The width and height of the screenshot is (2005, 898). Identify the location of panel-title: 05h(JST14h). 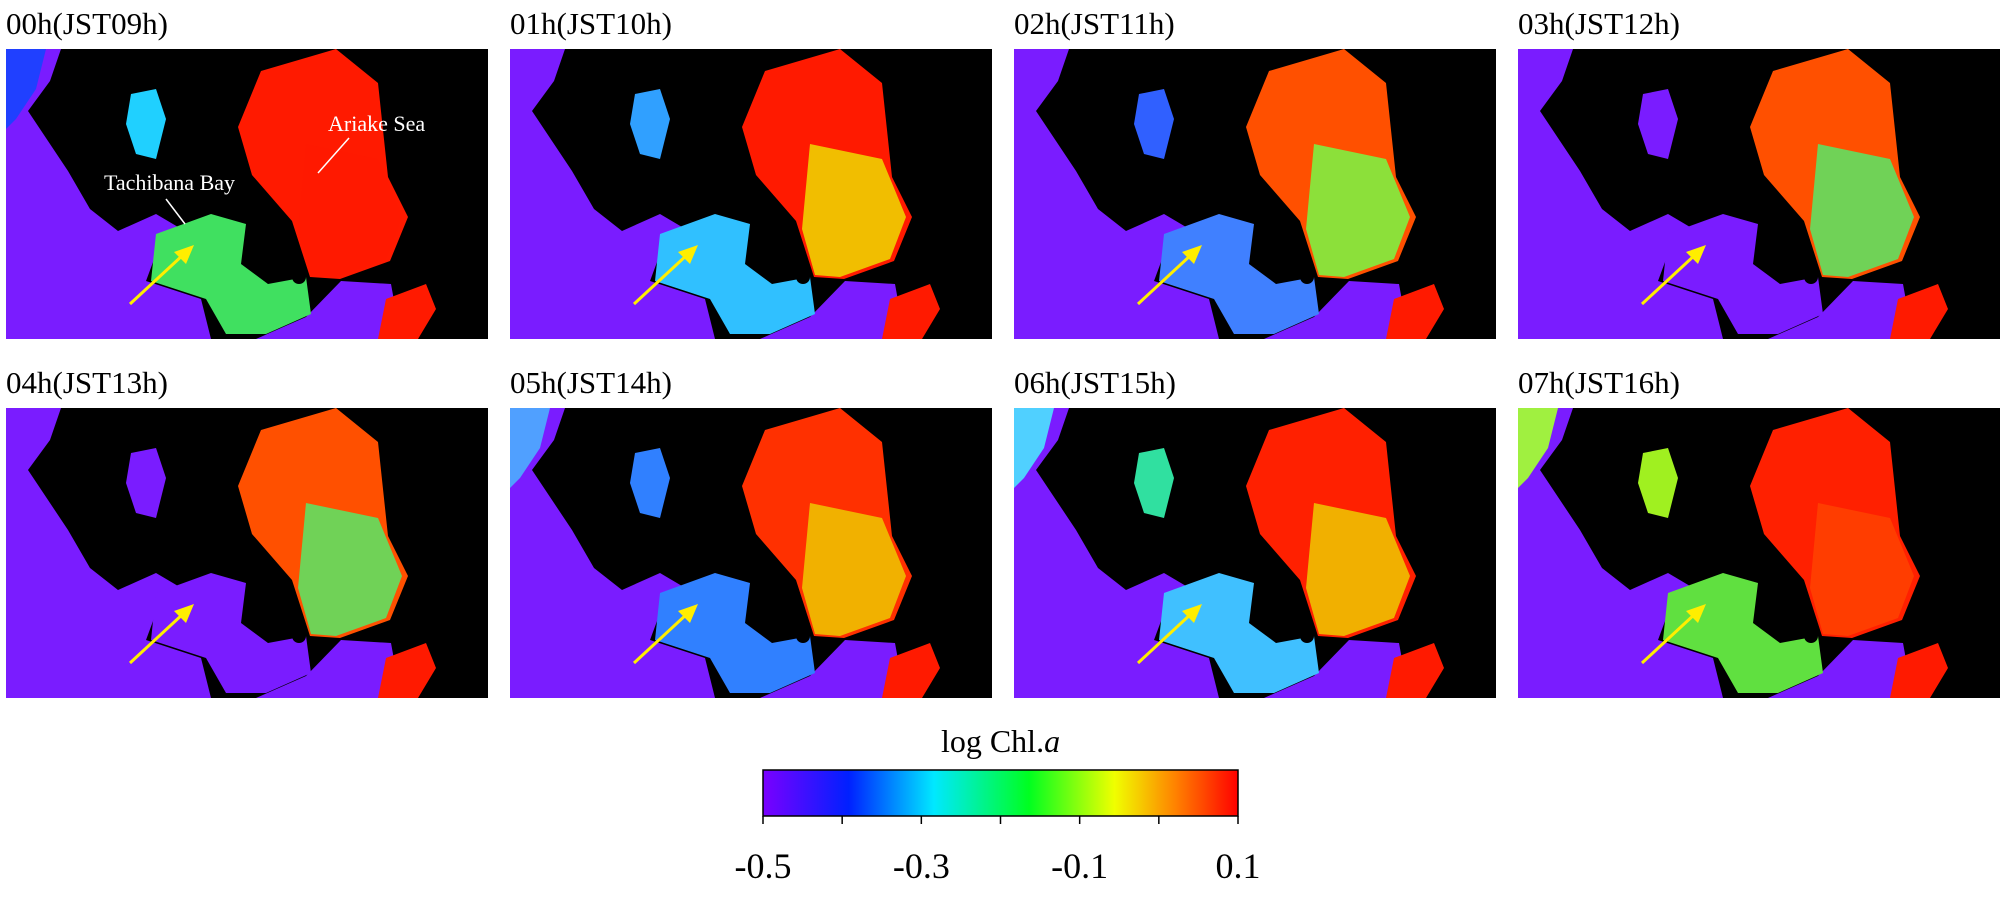
(591, 382).